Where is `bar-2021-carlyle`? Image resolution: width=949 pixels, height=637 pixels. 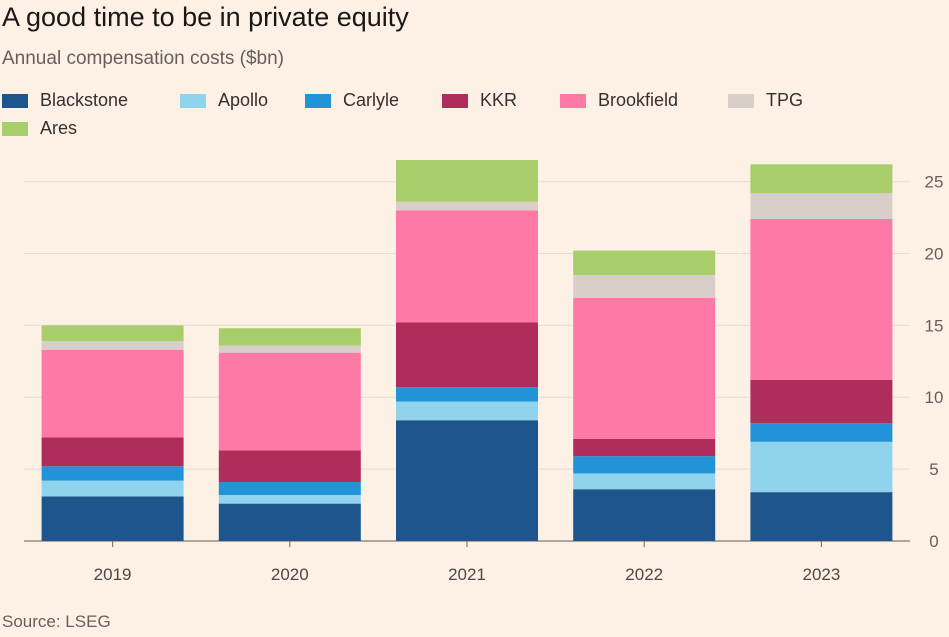
bar-2021-carlyle is located at coordinates (467, 394).